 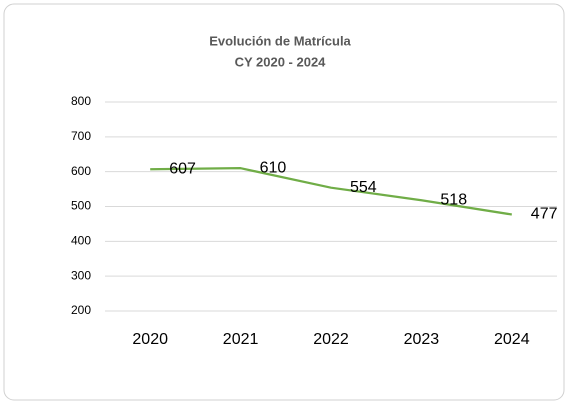 I want to click on x-tick-label: 2021, so click(x=241, y=339).